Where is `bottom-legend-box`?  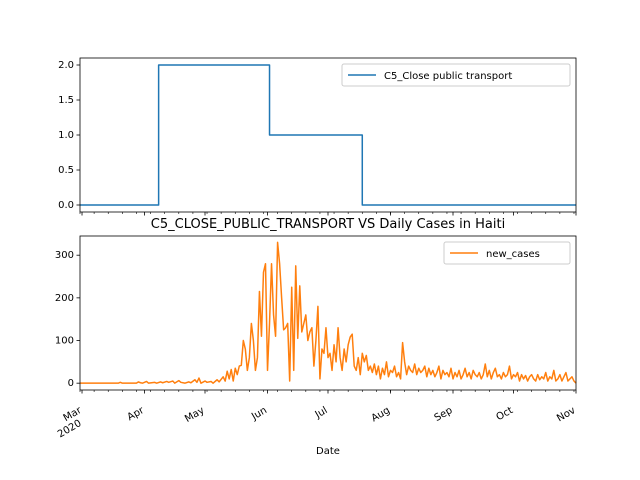 bottom-legend-box is located at coordinates (507, 253).